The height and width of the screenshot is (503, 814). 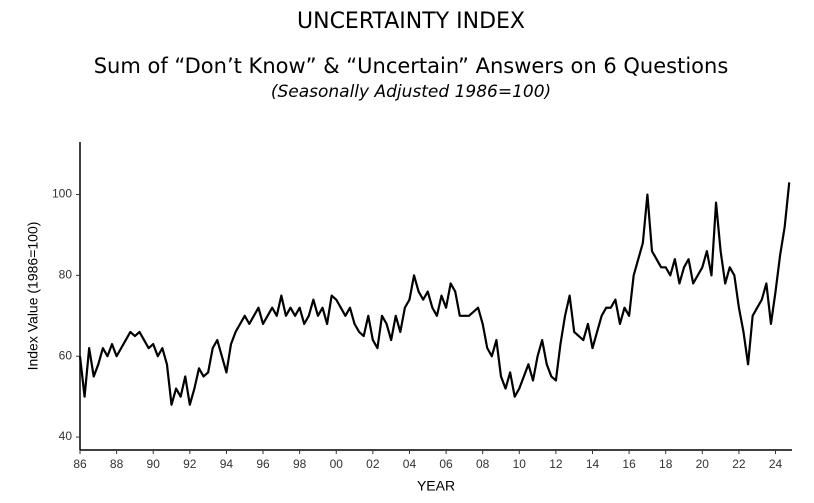 What do you see at coordinates (80, 464) in the screenshot?
I see `x-tick-label: 86` at bounding box center [80, 464].